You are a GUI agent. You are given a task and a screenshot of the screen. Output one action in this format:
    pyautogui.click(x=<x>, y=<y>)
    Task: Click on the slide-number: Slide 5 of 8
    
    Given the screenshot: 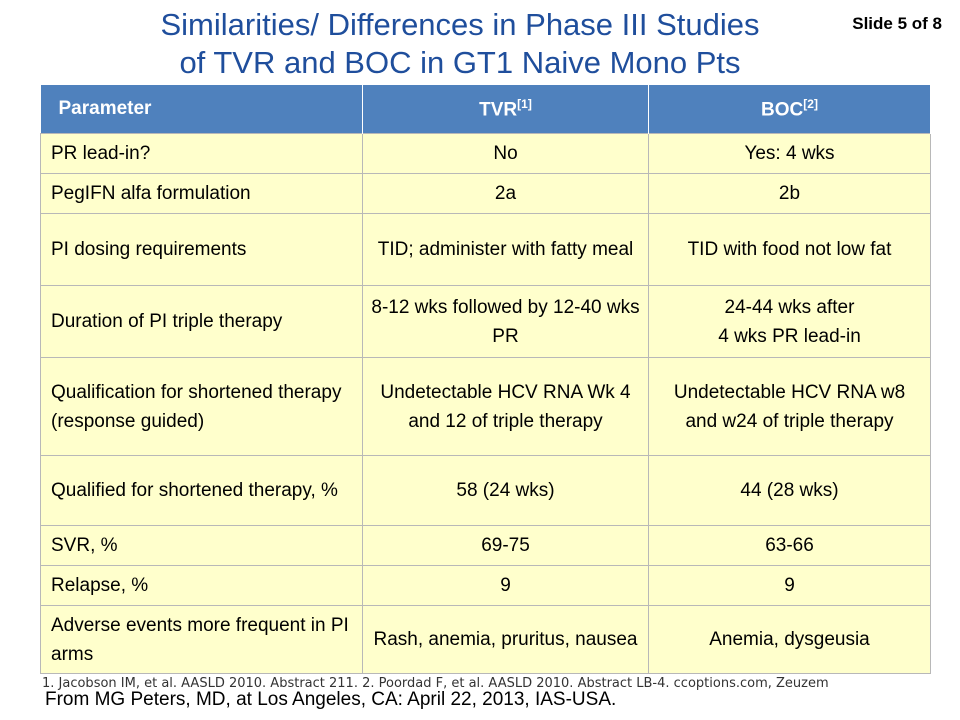 What is the action you would take?
    pyautogui.click(x=897, y=23)
    